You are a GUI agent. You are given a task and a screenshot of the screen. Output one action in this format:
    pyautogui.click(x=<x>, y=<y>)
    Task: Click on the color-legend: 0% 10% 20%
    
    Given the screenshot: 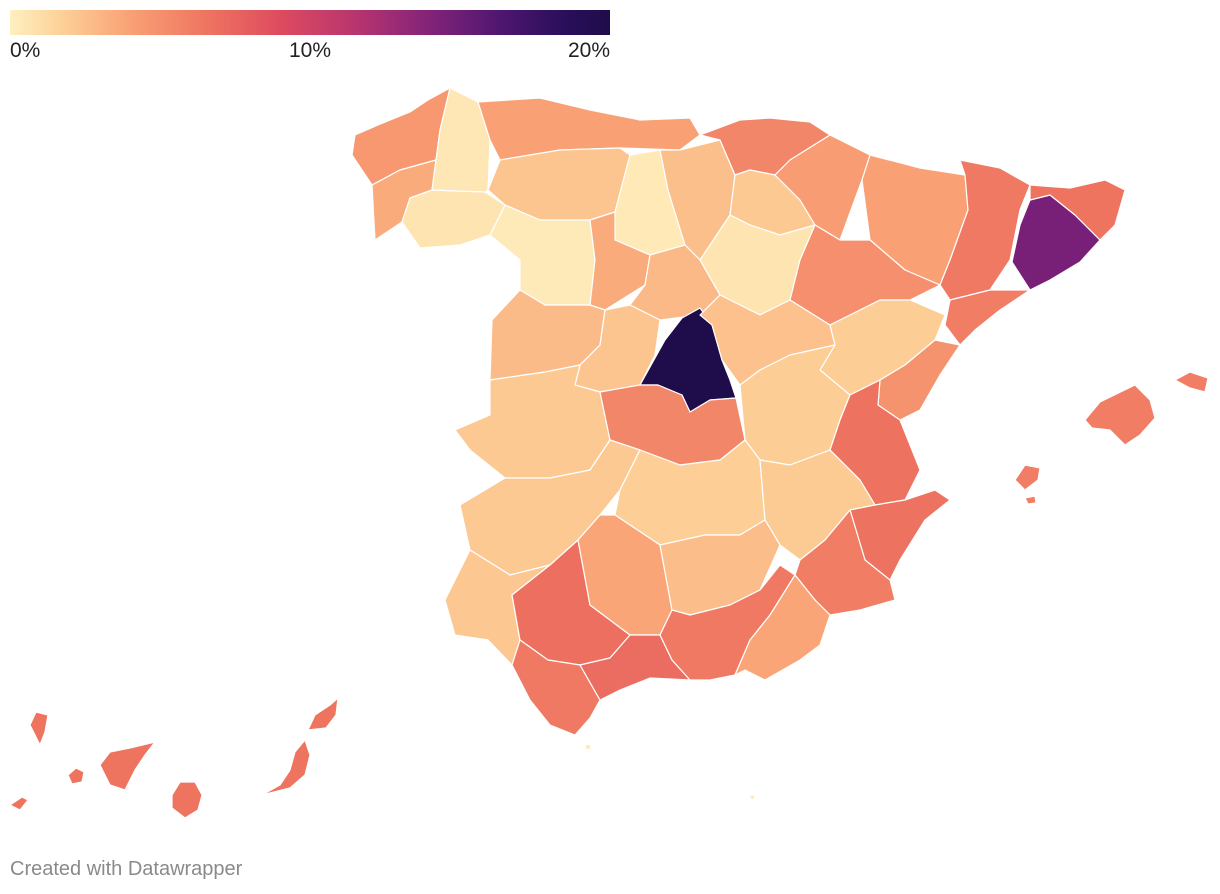 What is the action you would take?
    pyautogui.click(x=310, y=37)
    